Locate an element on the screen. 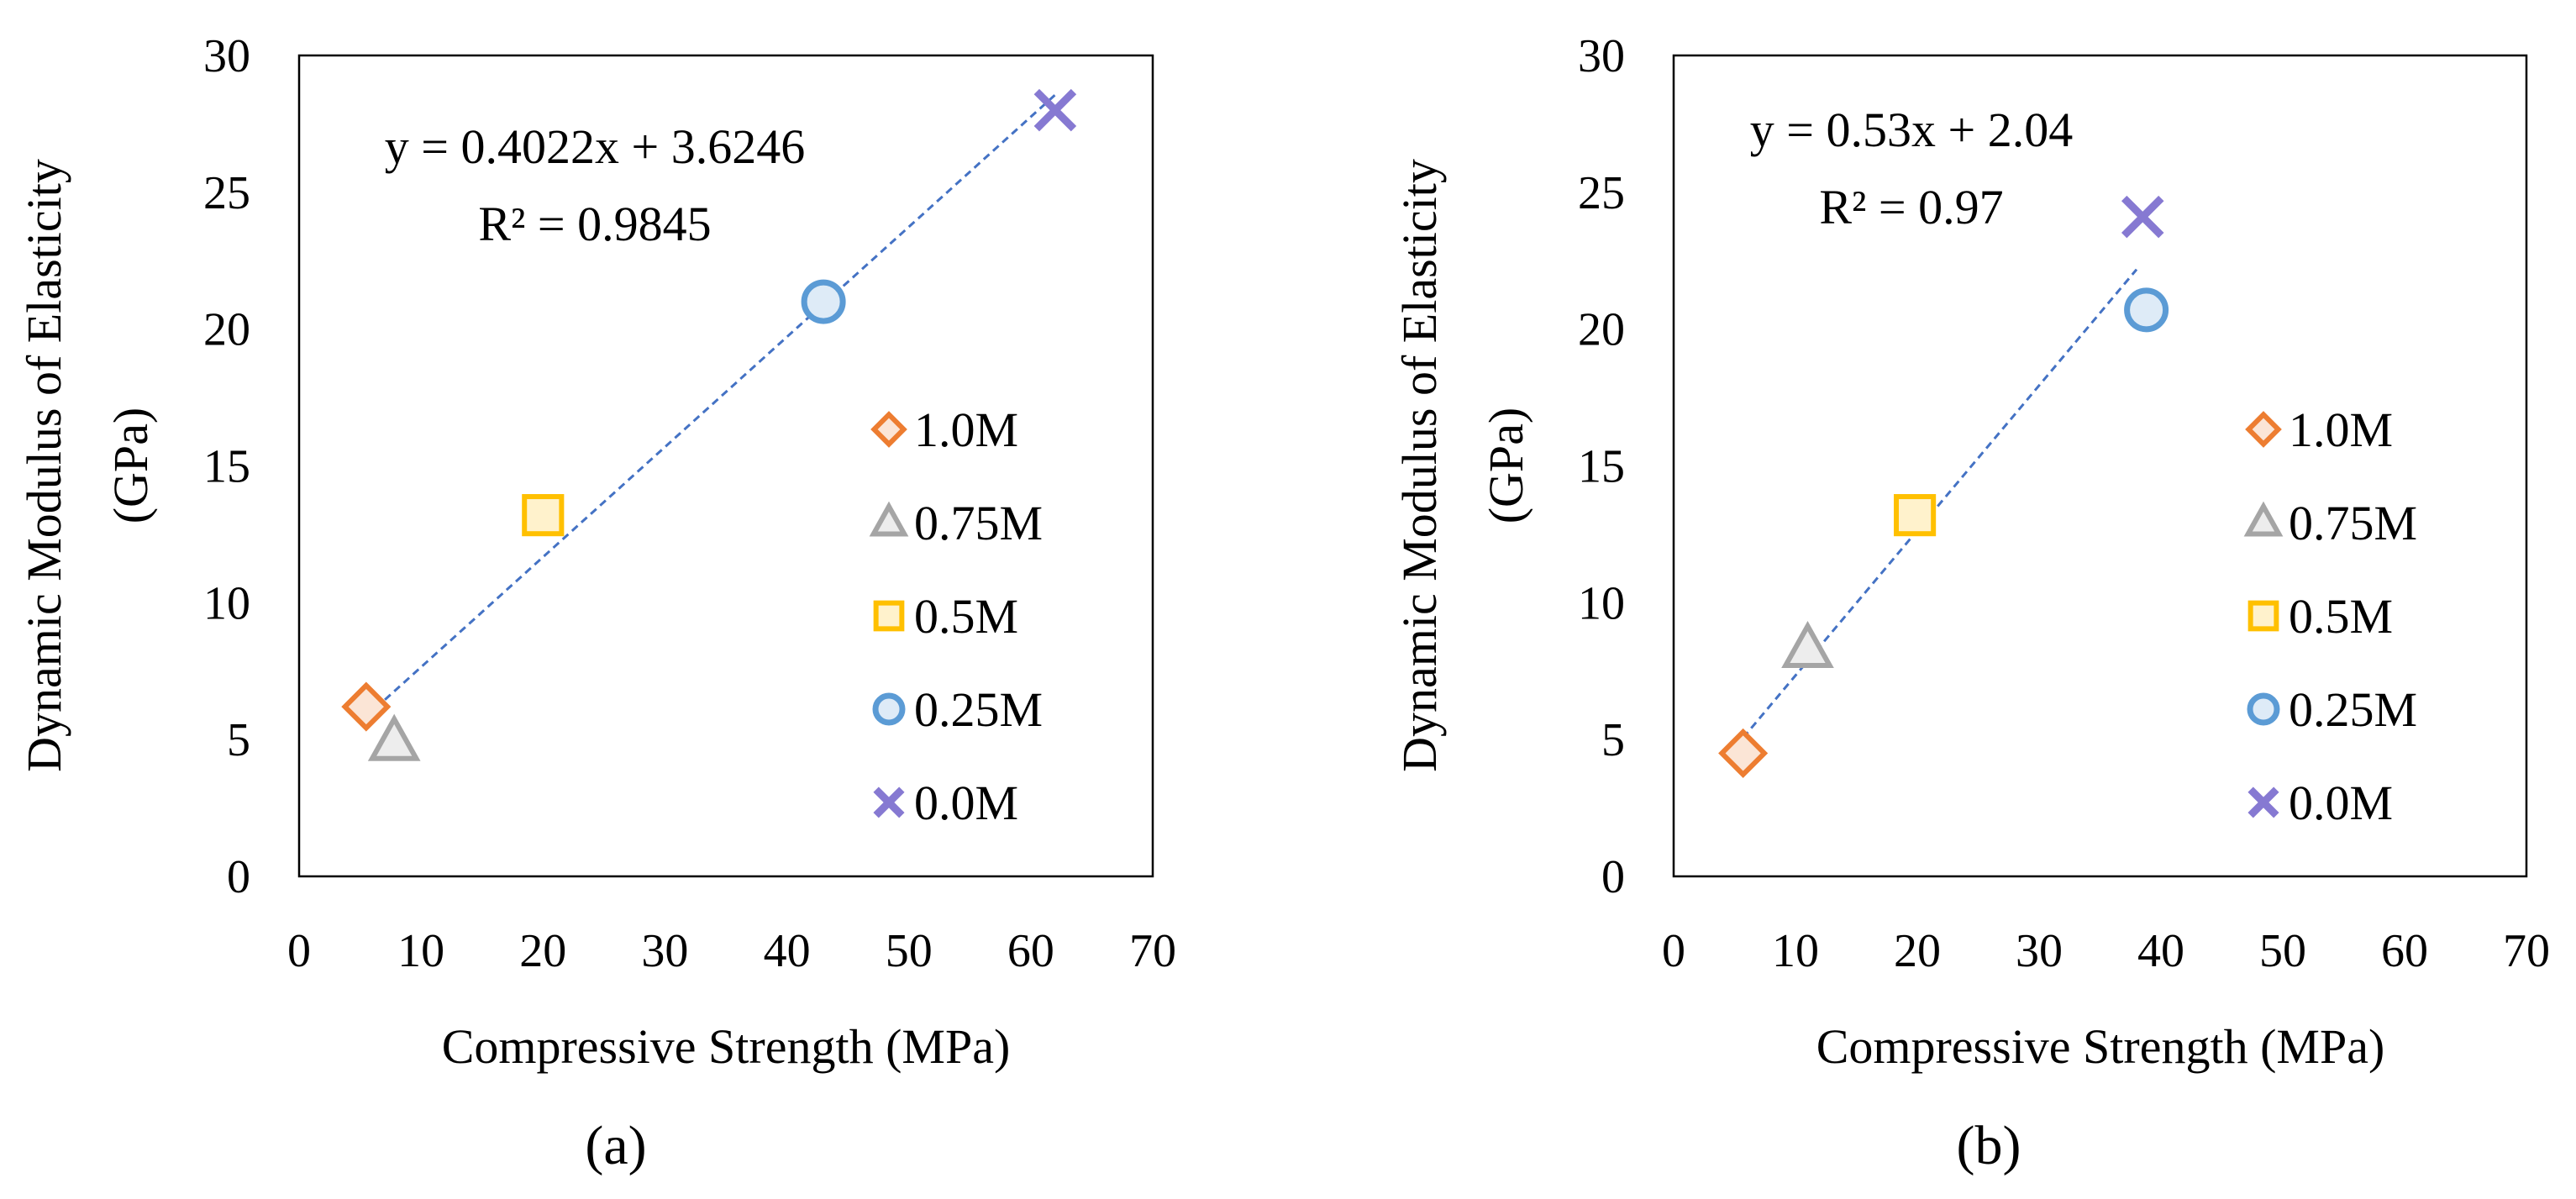 The height and width of the screenshot is (1199, 2576). panel-label: (a) is located at coordinates (615, 1145).